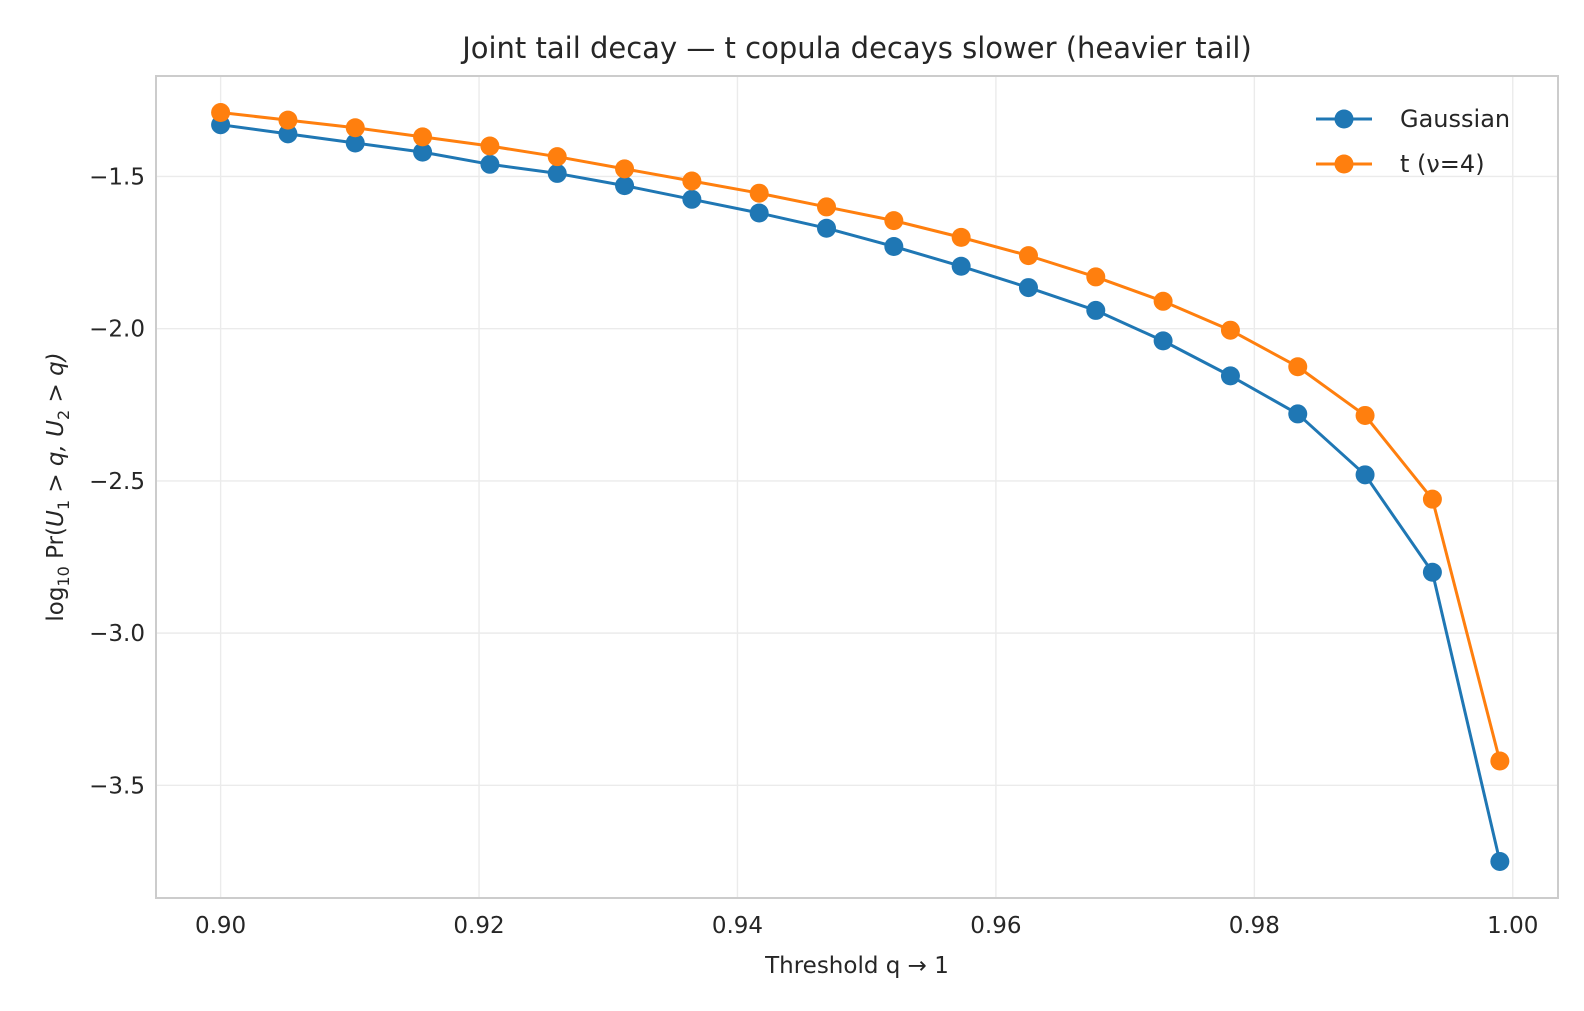 This screenshot has width=1584, height=1011. Describe the element at coordinates (1512, 926) in the screenshot. I see `x-tick-label: 1.00` at that location.